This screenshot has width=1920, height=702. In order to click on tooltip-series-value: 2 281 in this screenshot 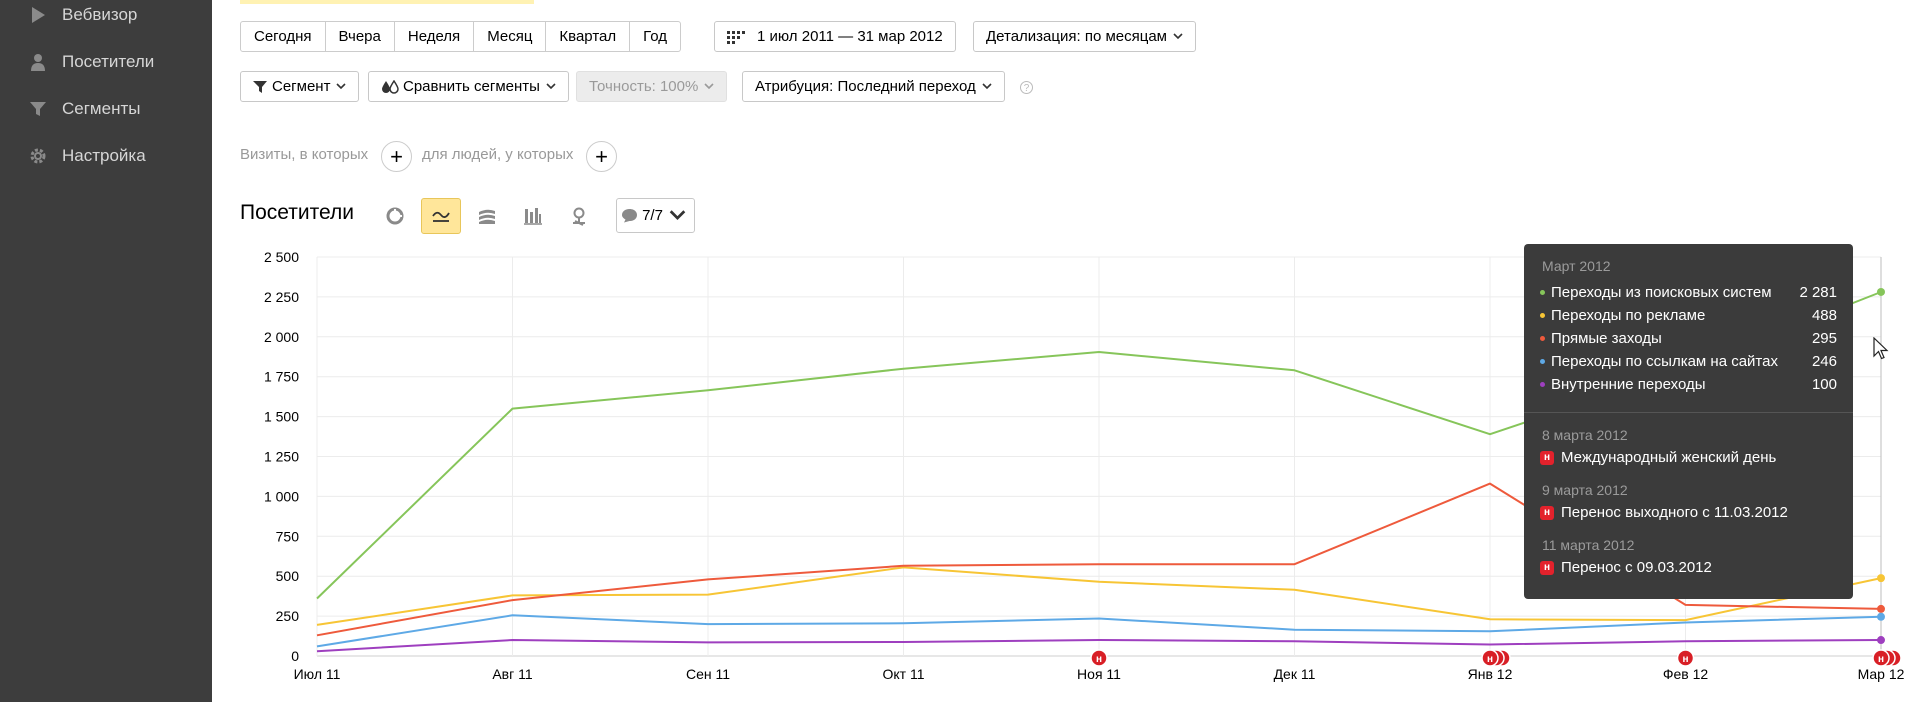, I will do `click(1818, 292)`.